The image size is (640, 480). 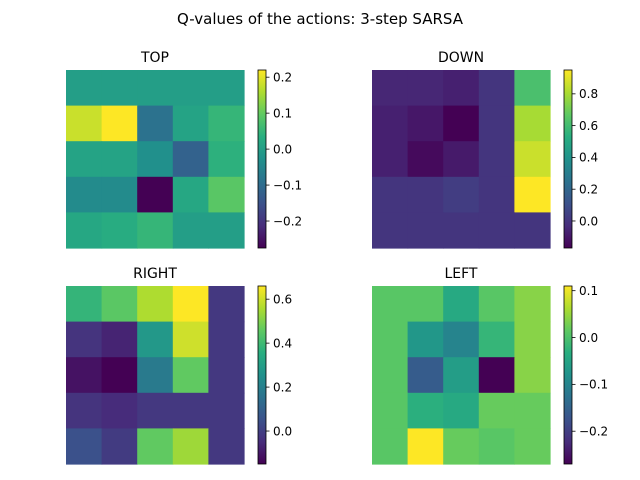 What do you see at coordinates (274, 375) in the screenshot?
I see `colorbar: 0.6 0.4 0.2 0.0` at bounding box center [274, 375].